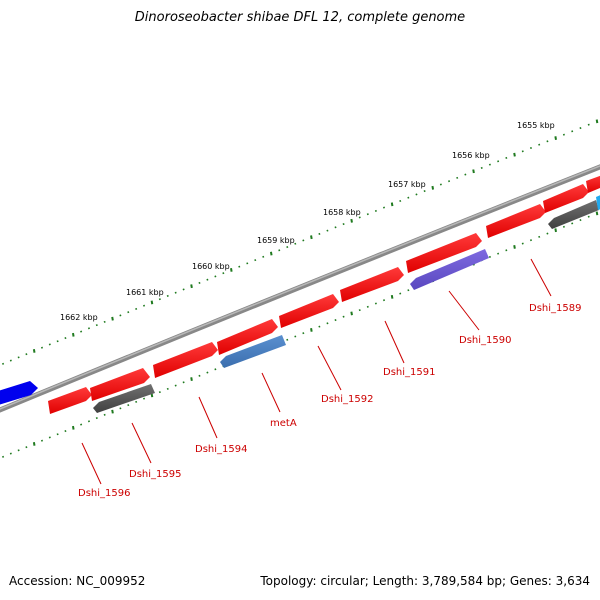 The width and height of the screenshot is (600, 600). Describe the element at coordinates (271, 392) in the screenshot. I see `leader-meta` at that location.